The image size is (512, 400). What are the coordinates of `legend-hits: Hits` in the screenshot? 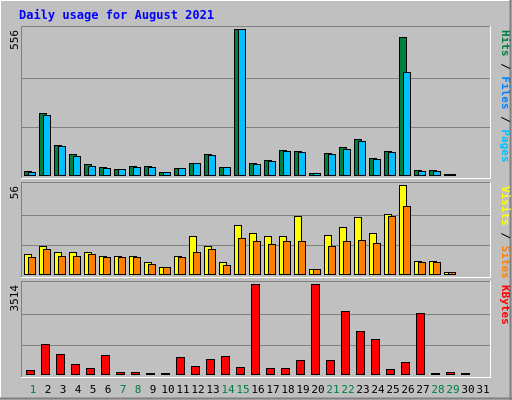 It's located at (505, 43).